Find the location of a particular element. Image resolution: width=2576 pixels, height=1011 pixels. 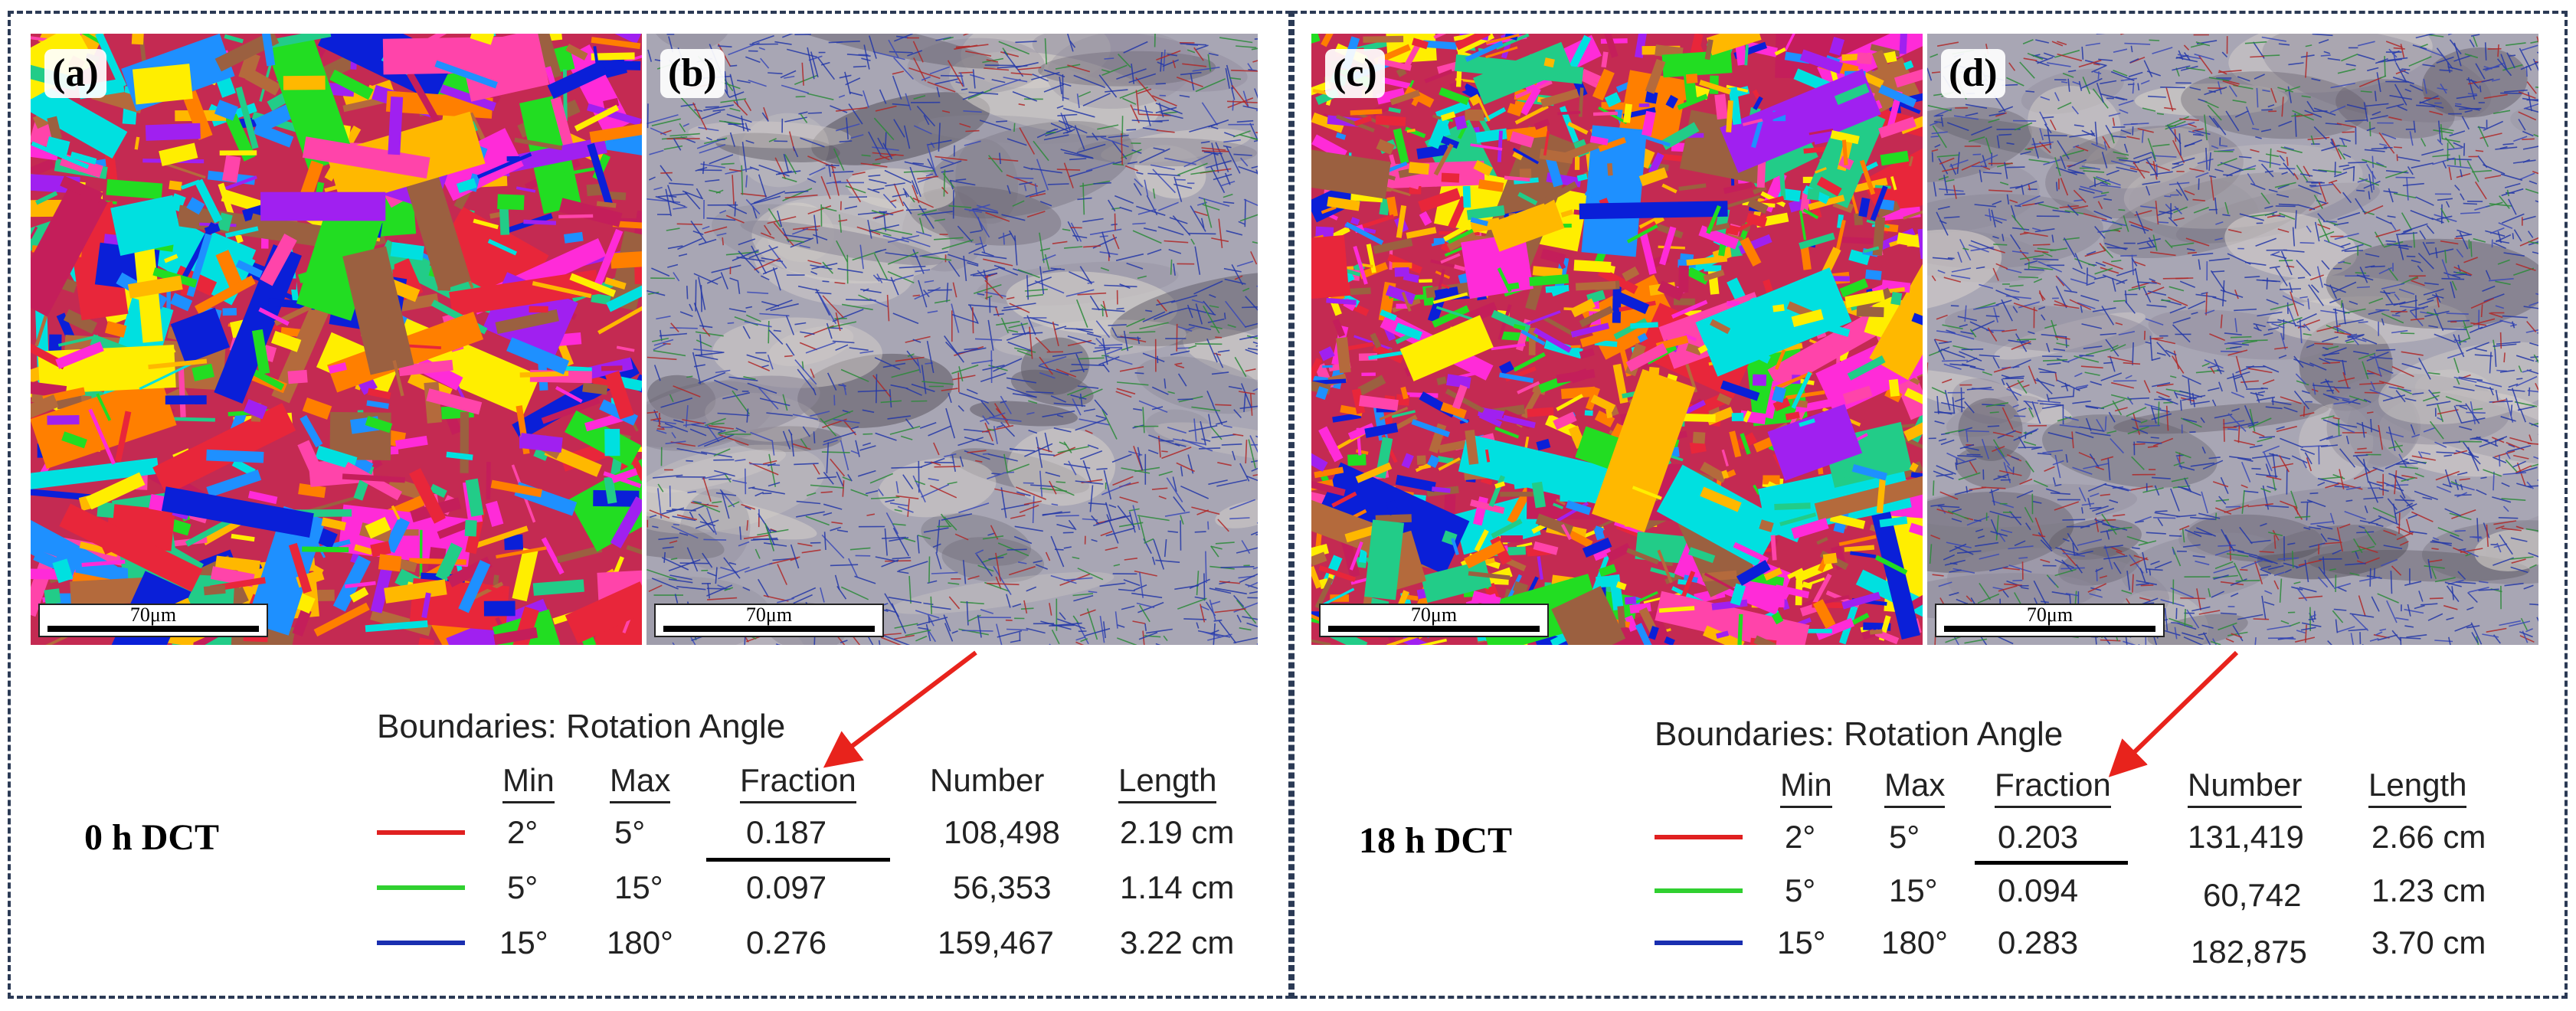

row-number: 182,875 is located at coordinates (2249, 952).